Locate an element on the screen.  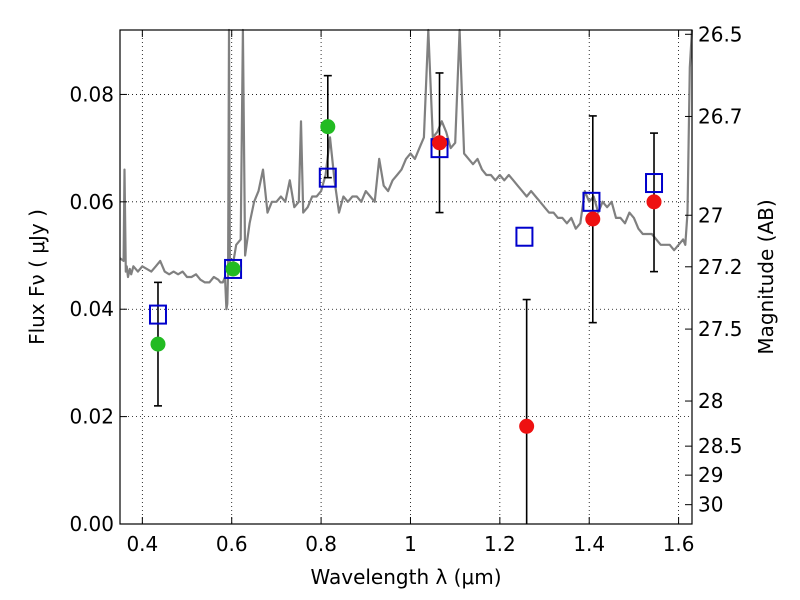
x-tick-label: 1.4 is located at coordinates (589, 544).